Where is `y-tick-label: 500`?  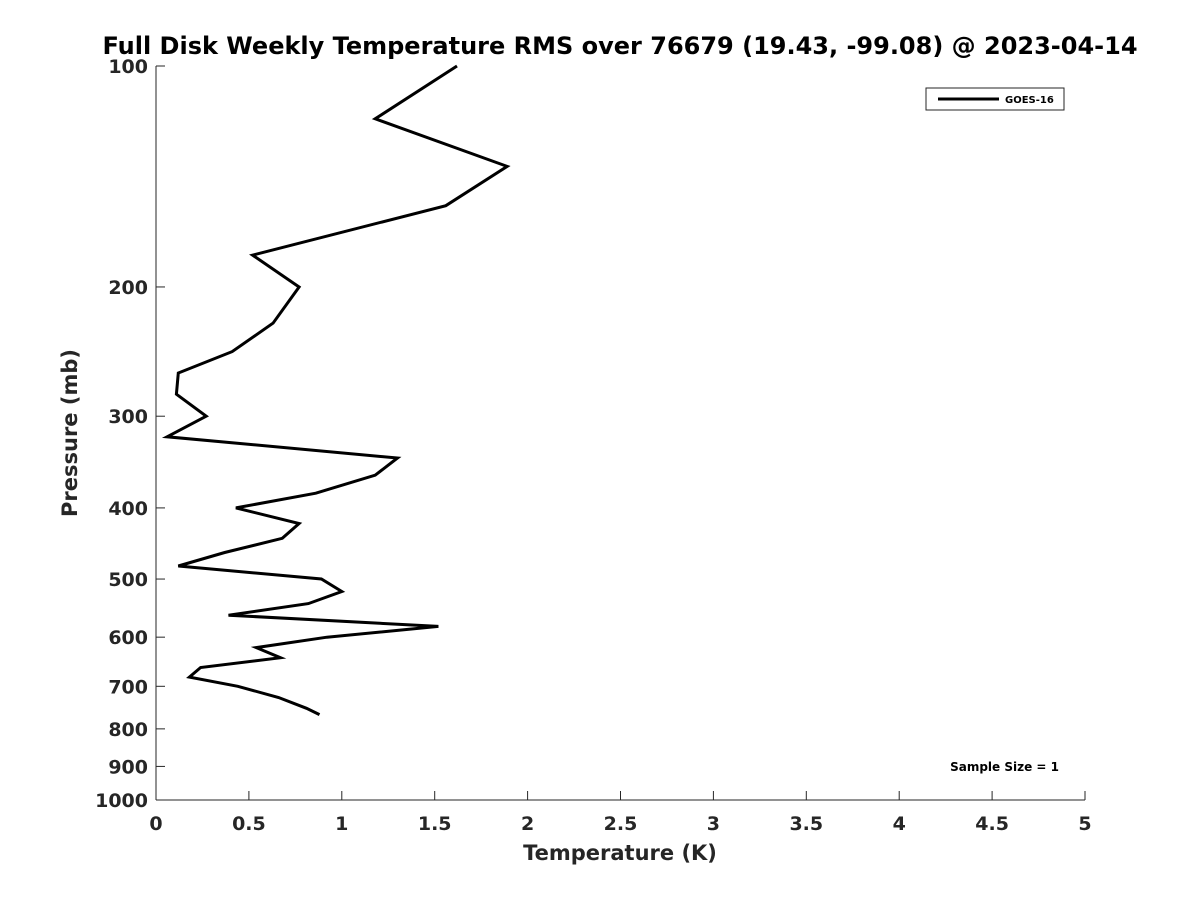 y-tick-label: 500 is located at coordinates (128, 580).